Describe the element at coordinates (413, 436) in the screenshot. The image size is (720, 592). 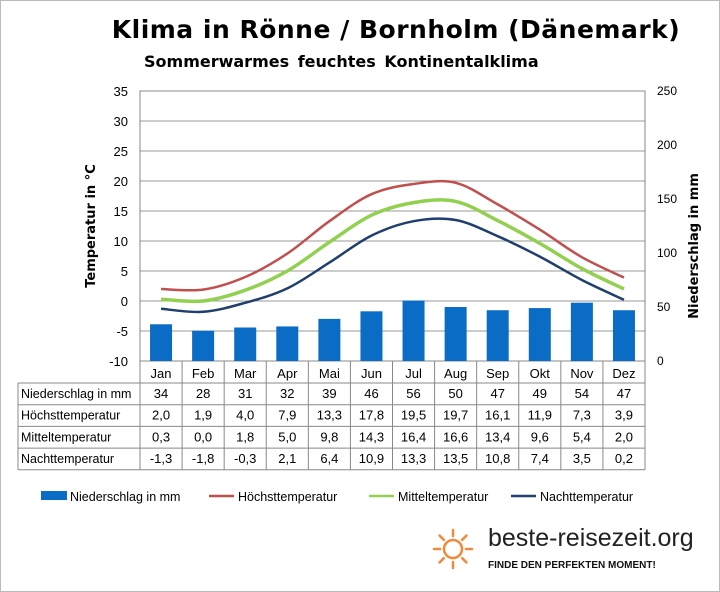
I see `table-cell: 16,4` at that location.